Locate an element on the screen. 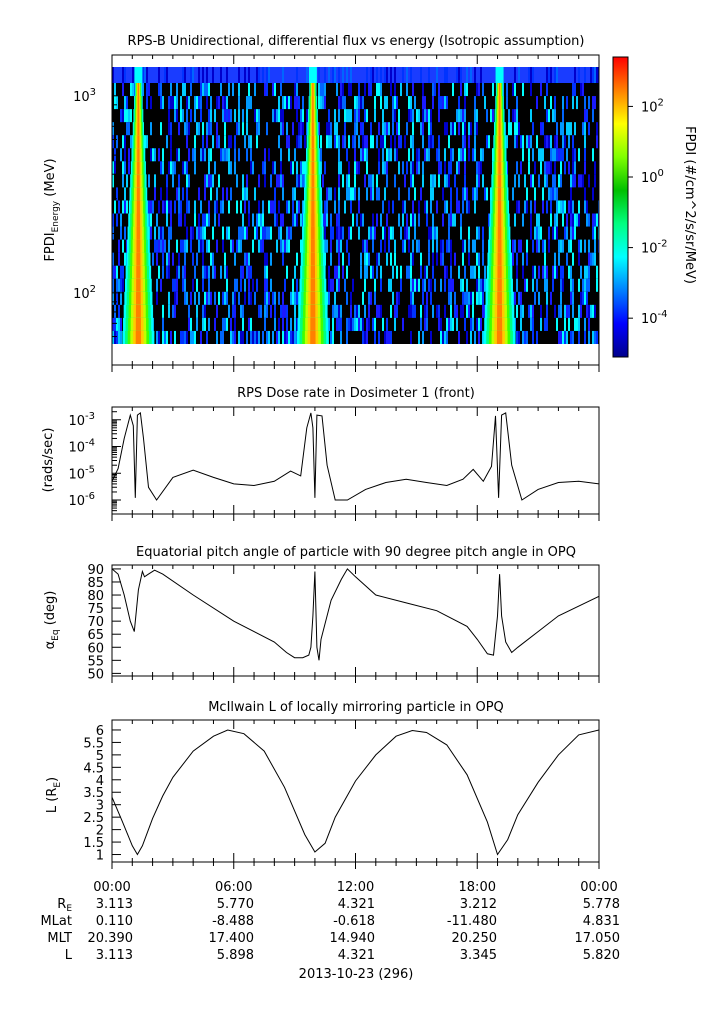  y-tick-label: 103 is located at coordinates (84, 96).